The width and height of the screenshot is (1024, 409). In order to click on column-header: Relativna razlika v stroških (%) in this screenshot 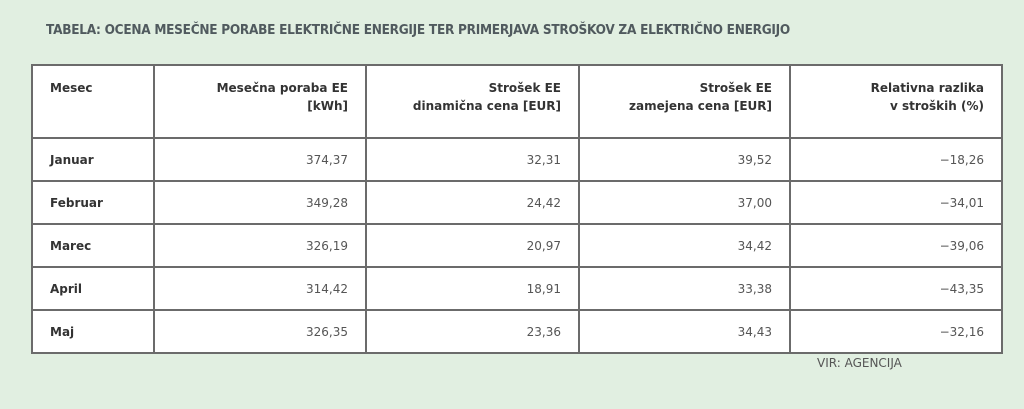, I will do `click(896, 101)`.